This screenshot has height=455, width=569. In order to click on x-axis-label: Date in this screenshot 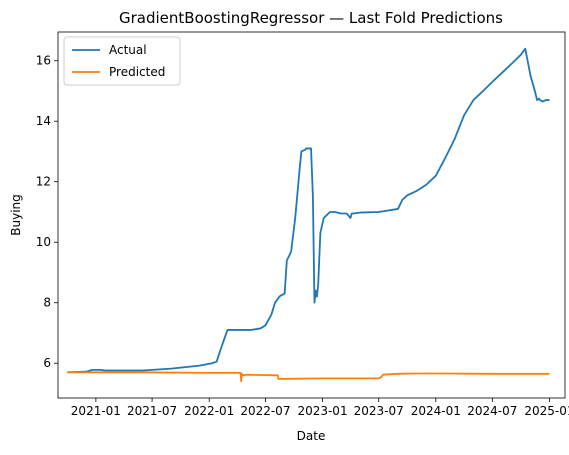, I will do `click(311, 436)`.